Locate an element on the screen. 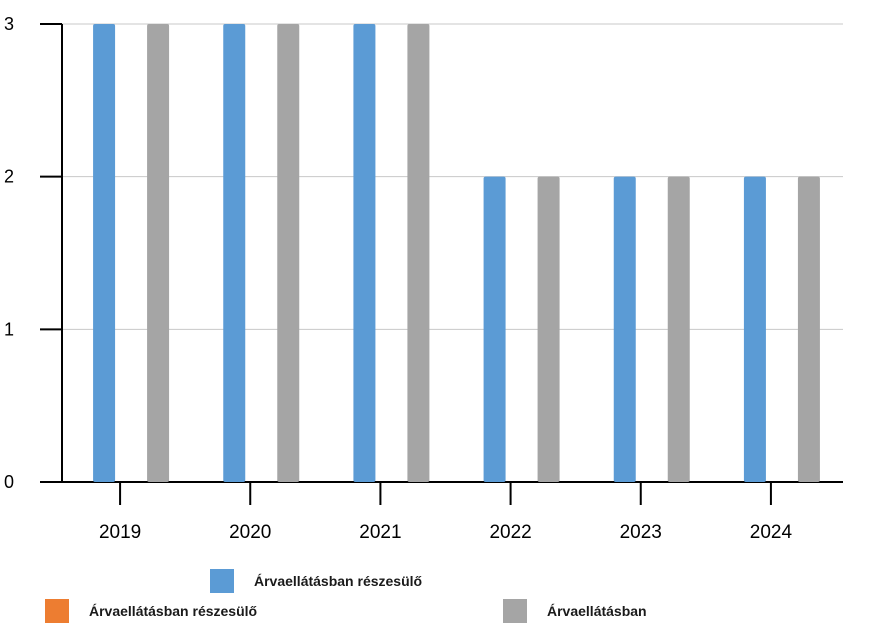  legend-label-1: Árvaellátásban részesülő is located at coordinates (338, 581).